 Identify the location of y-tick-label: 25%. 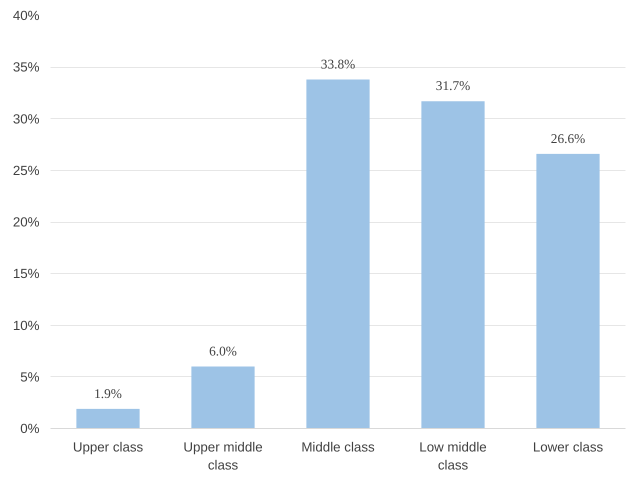
(26, 170).